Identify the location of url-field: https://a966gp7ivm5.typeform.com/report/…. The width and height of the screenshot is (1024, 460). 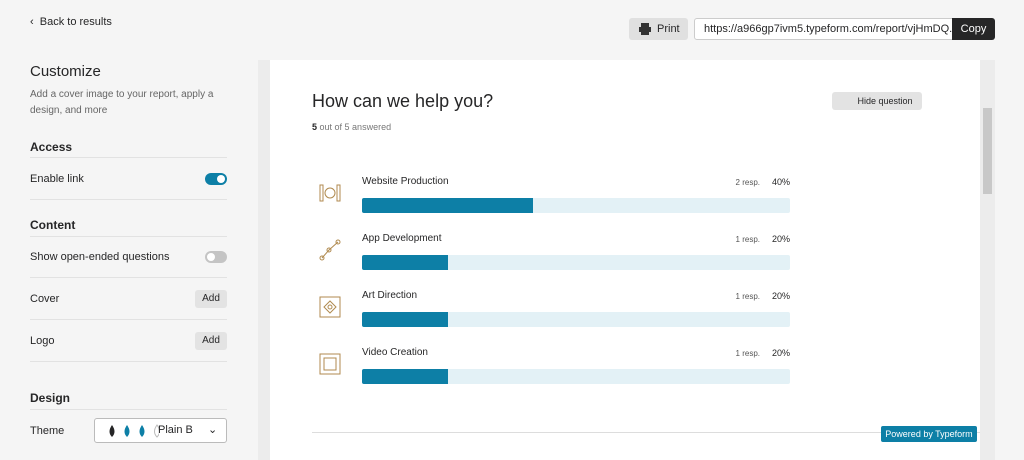
(824, 29).